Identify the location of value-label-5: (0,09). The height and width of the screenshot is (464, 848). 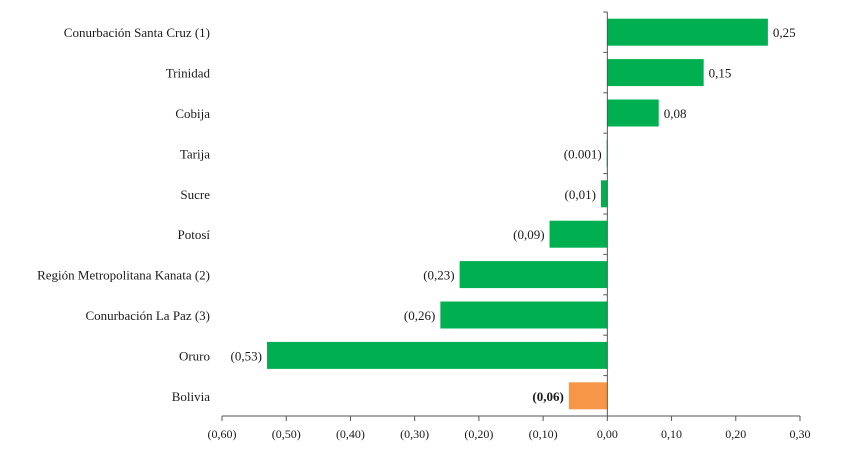
(528, 234).